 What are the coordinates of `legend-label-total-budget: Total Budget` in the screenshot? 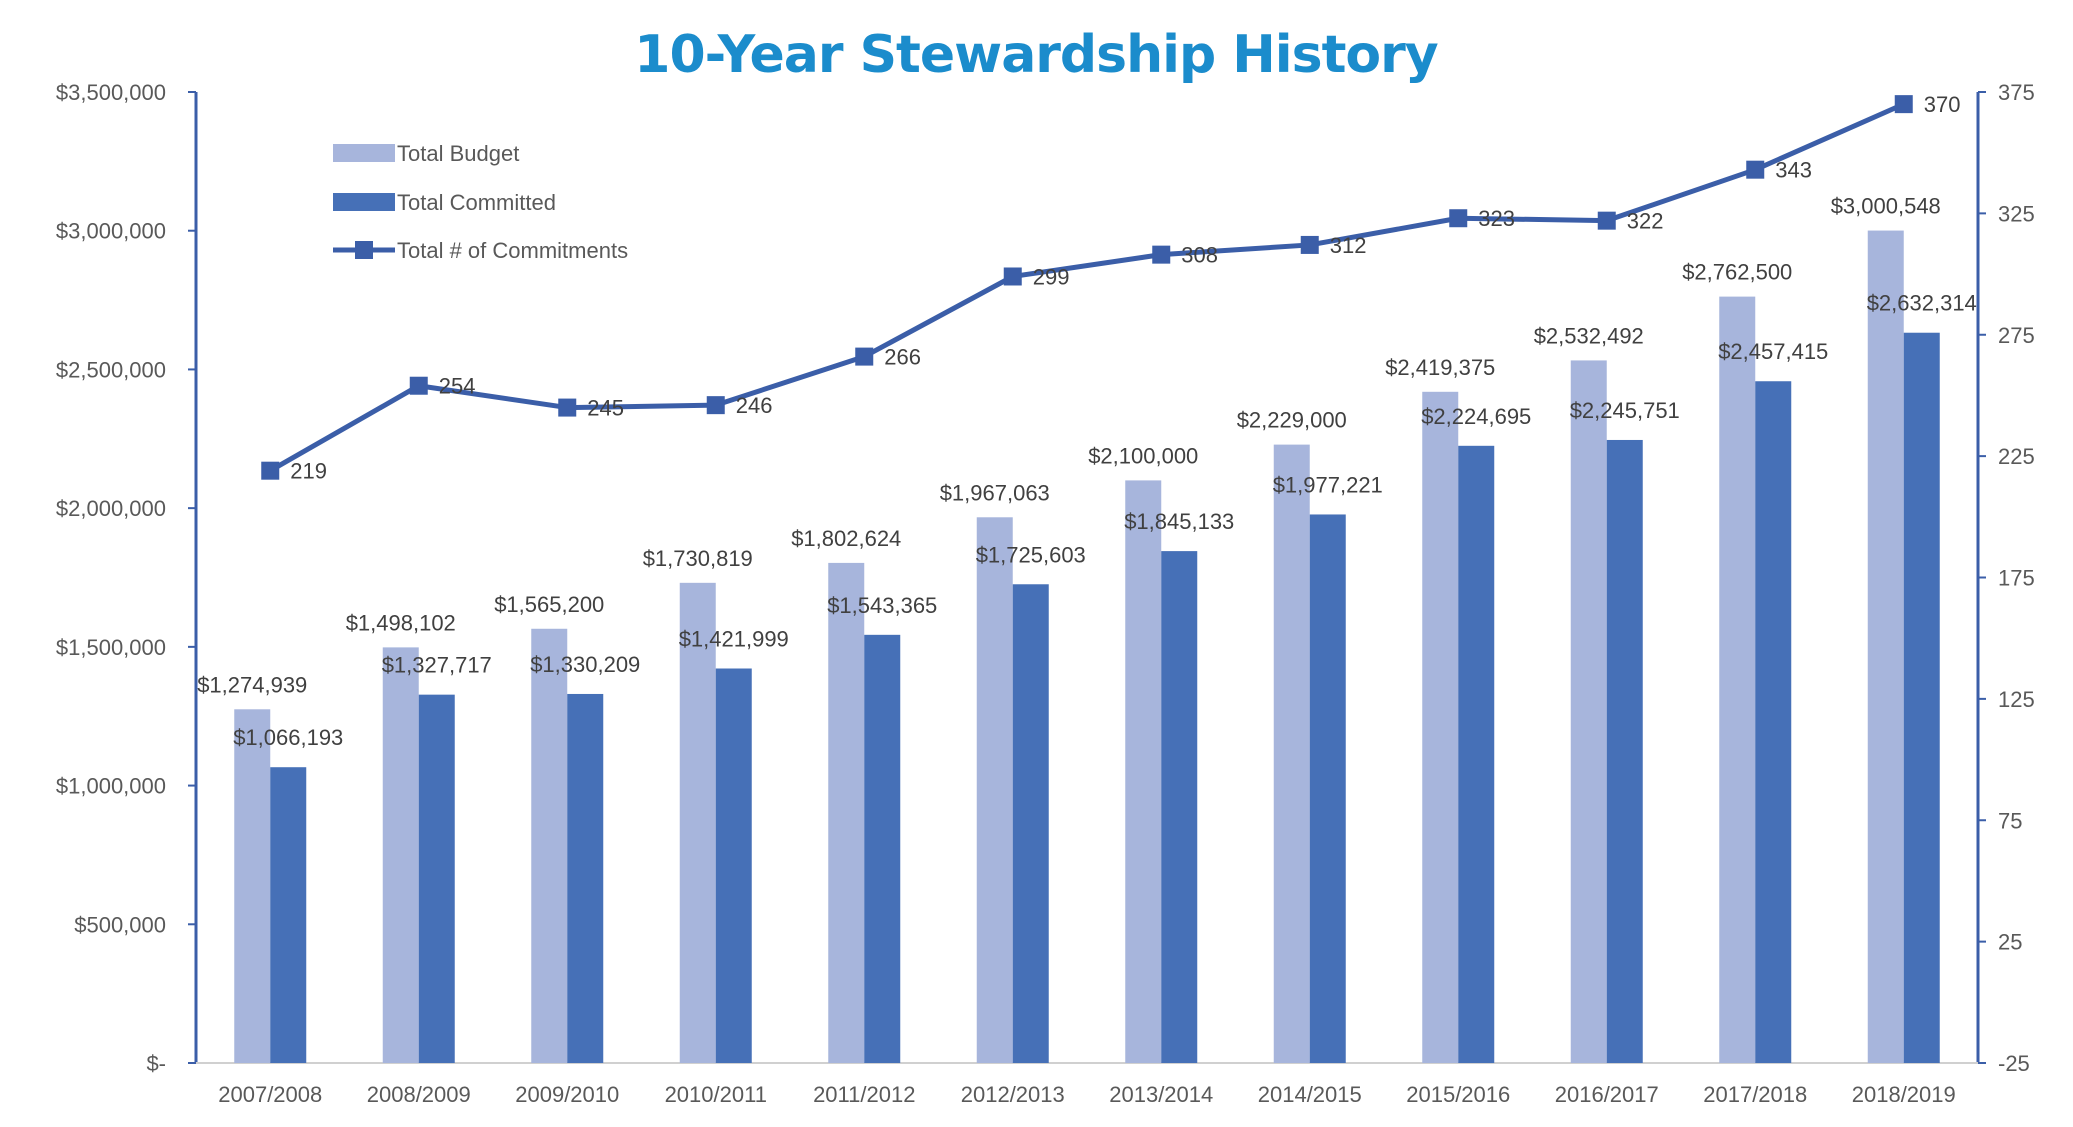 It's located at (458, 153).